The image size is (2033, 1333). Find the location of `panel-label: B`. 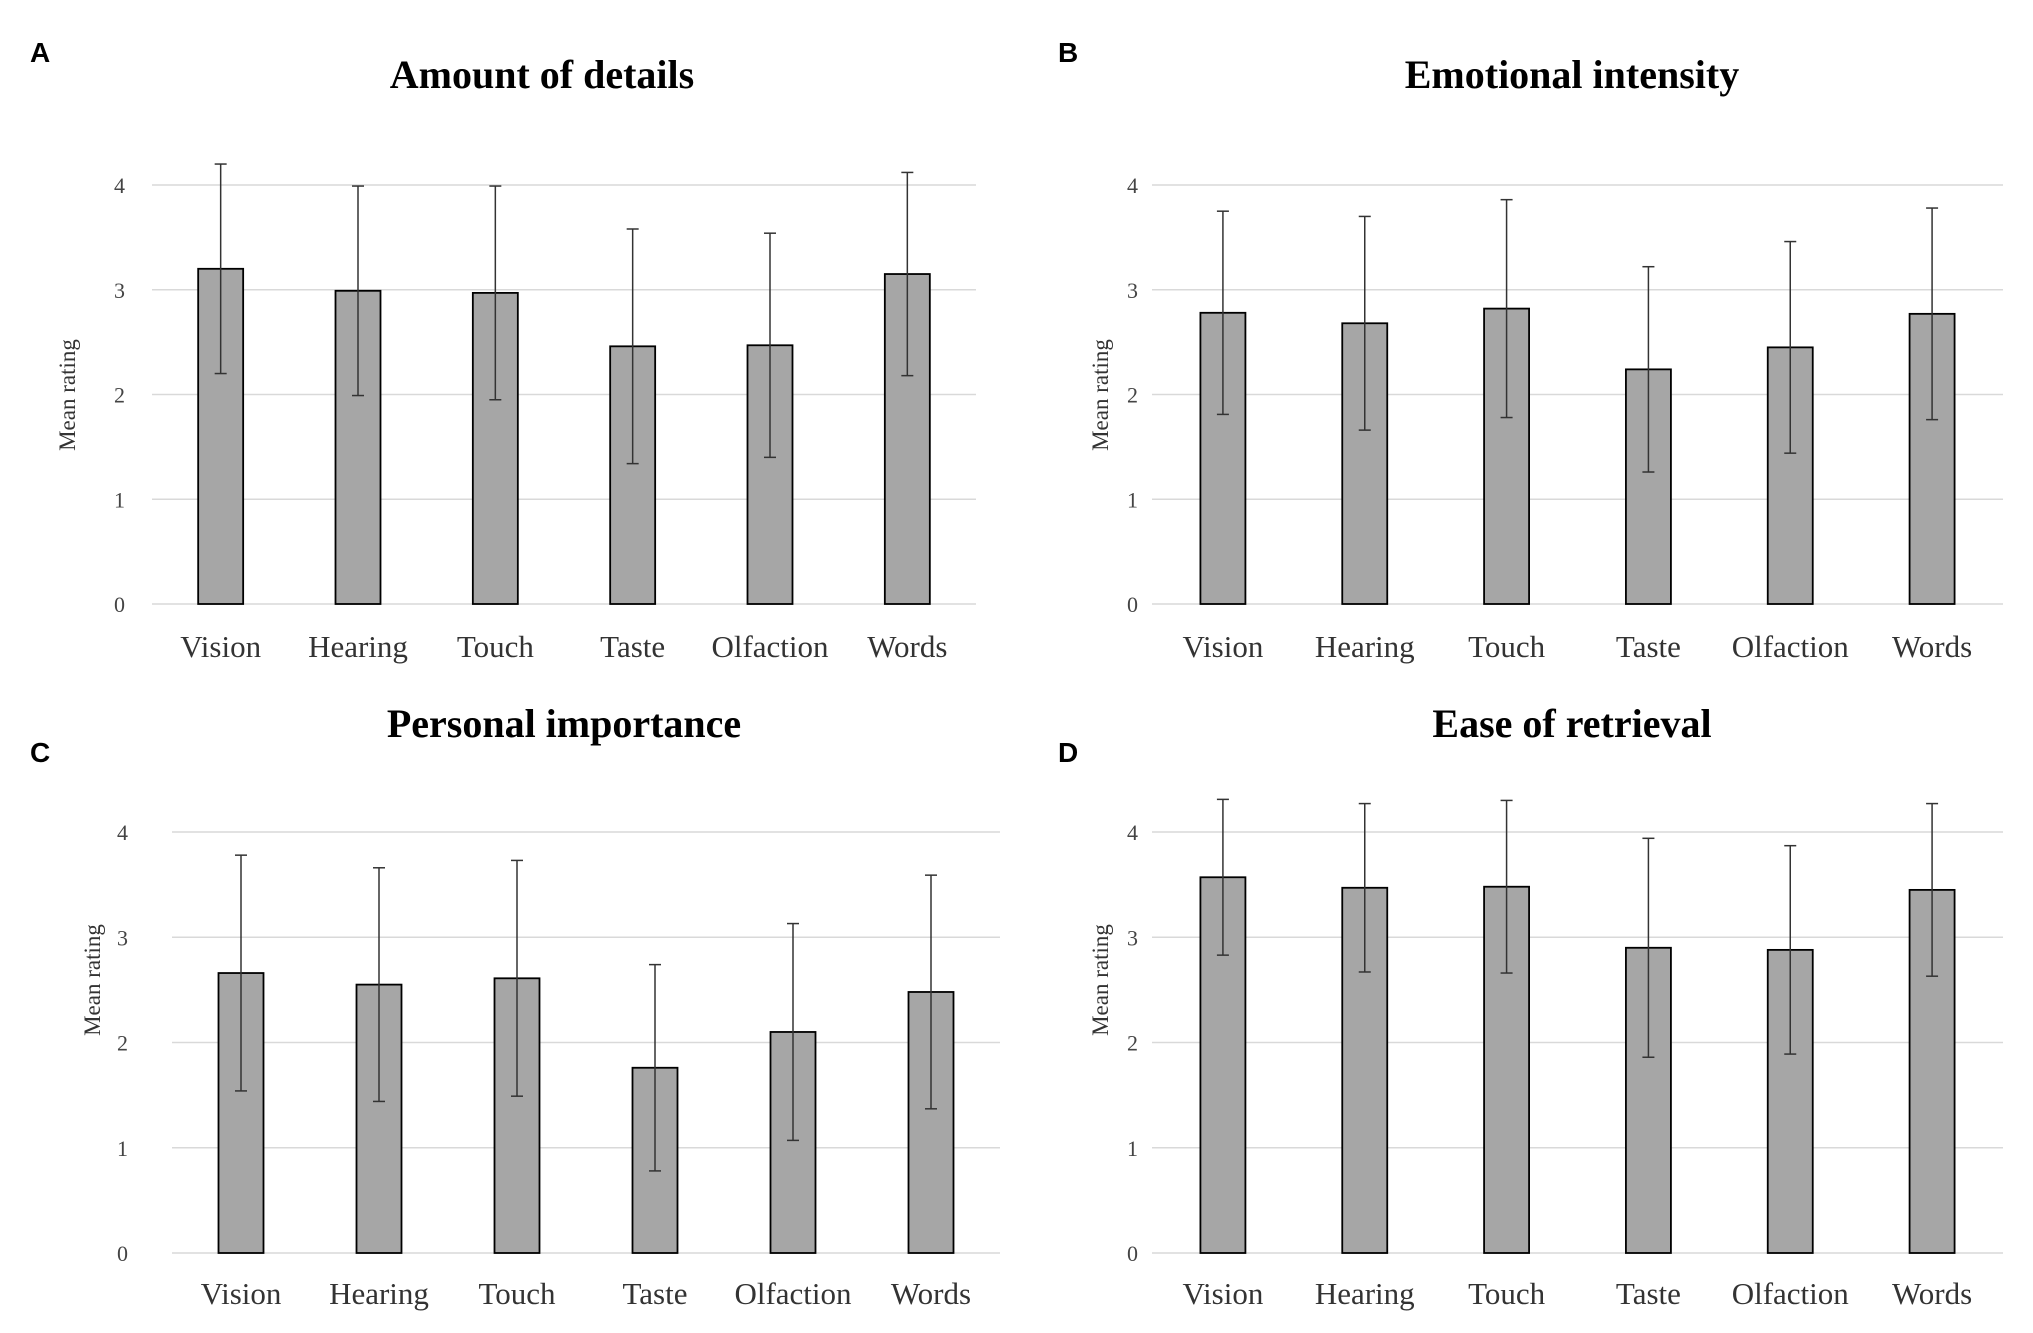

panel-label: B is located at coordinates (1068, 52).